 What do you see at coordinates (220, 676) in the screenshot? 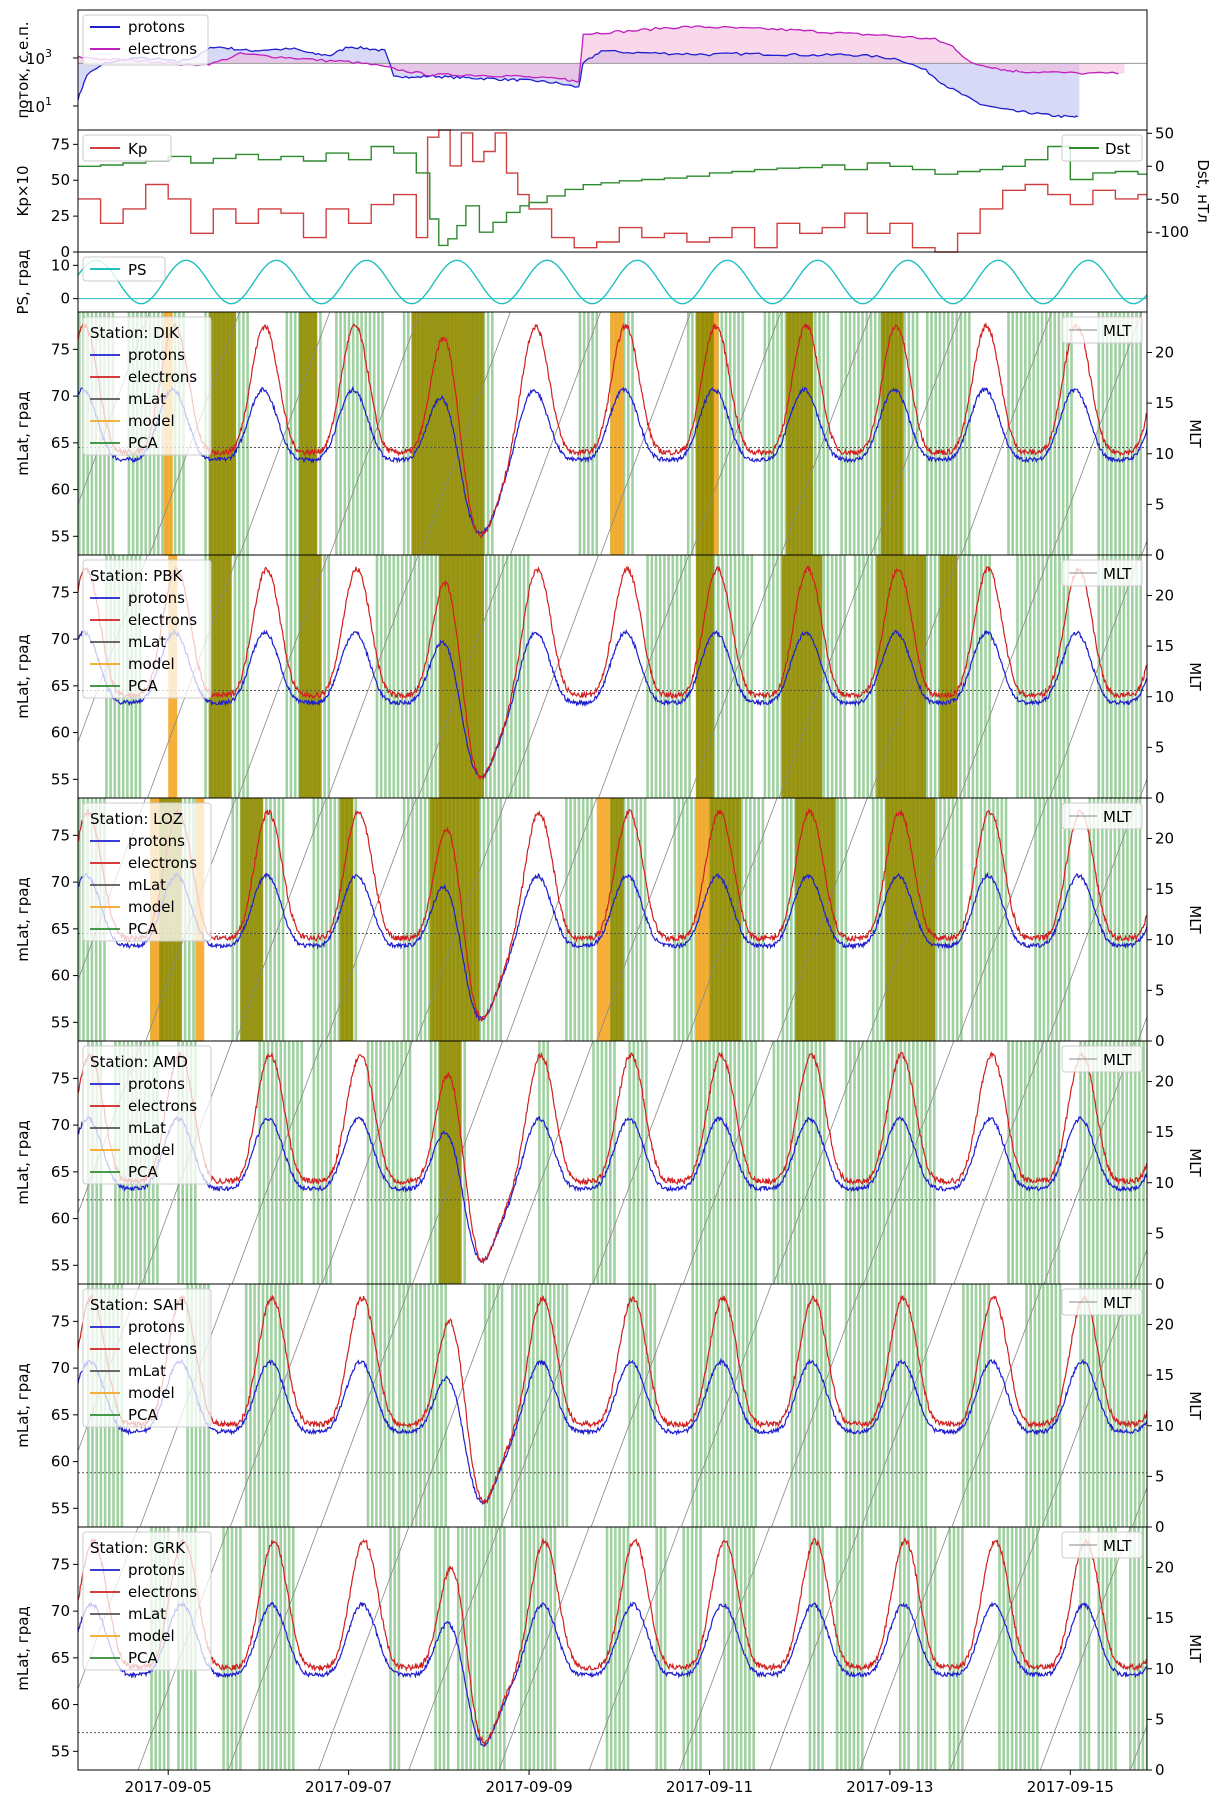
I see `pca-model-band` at bounding box center [220, 676].